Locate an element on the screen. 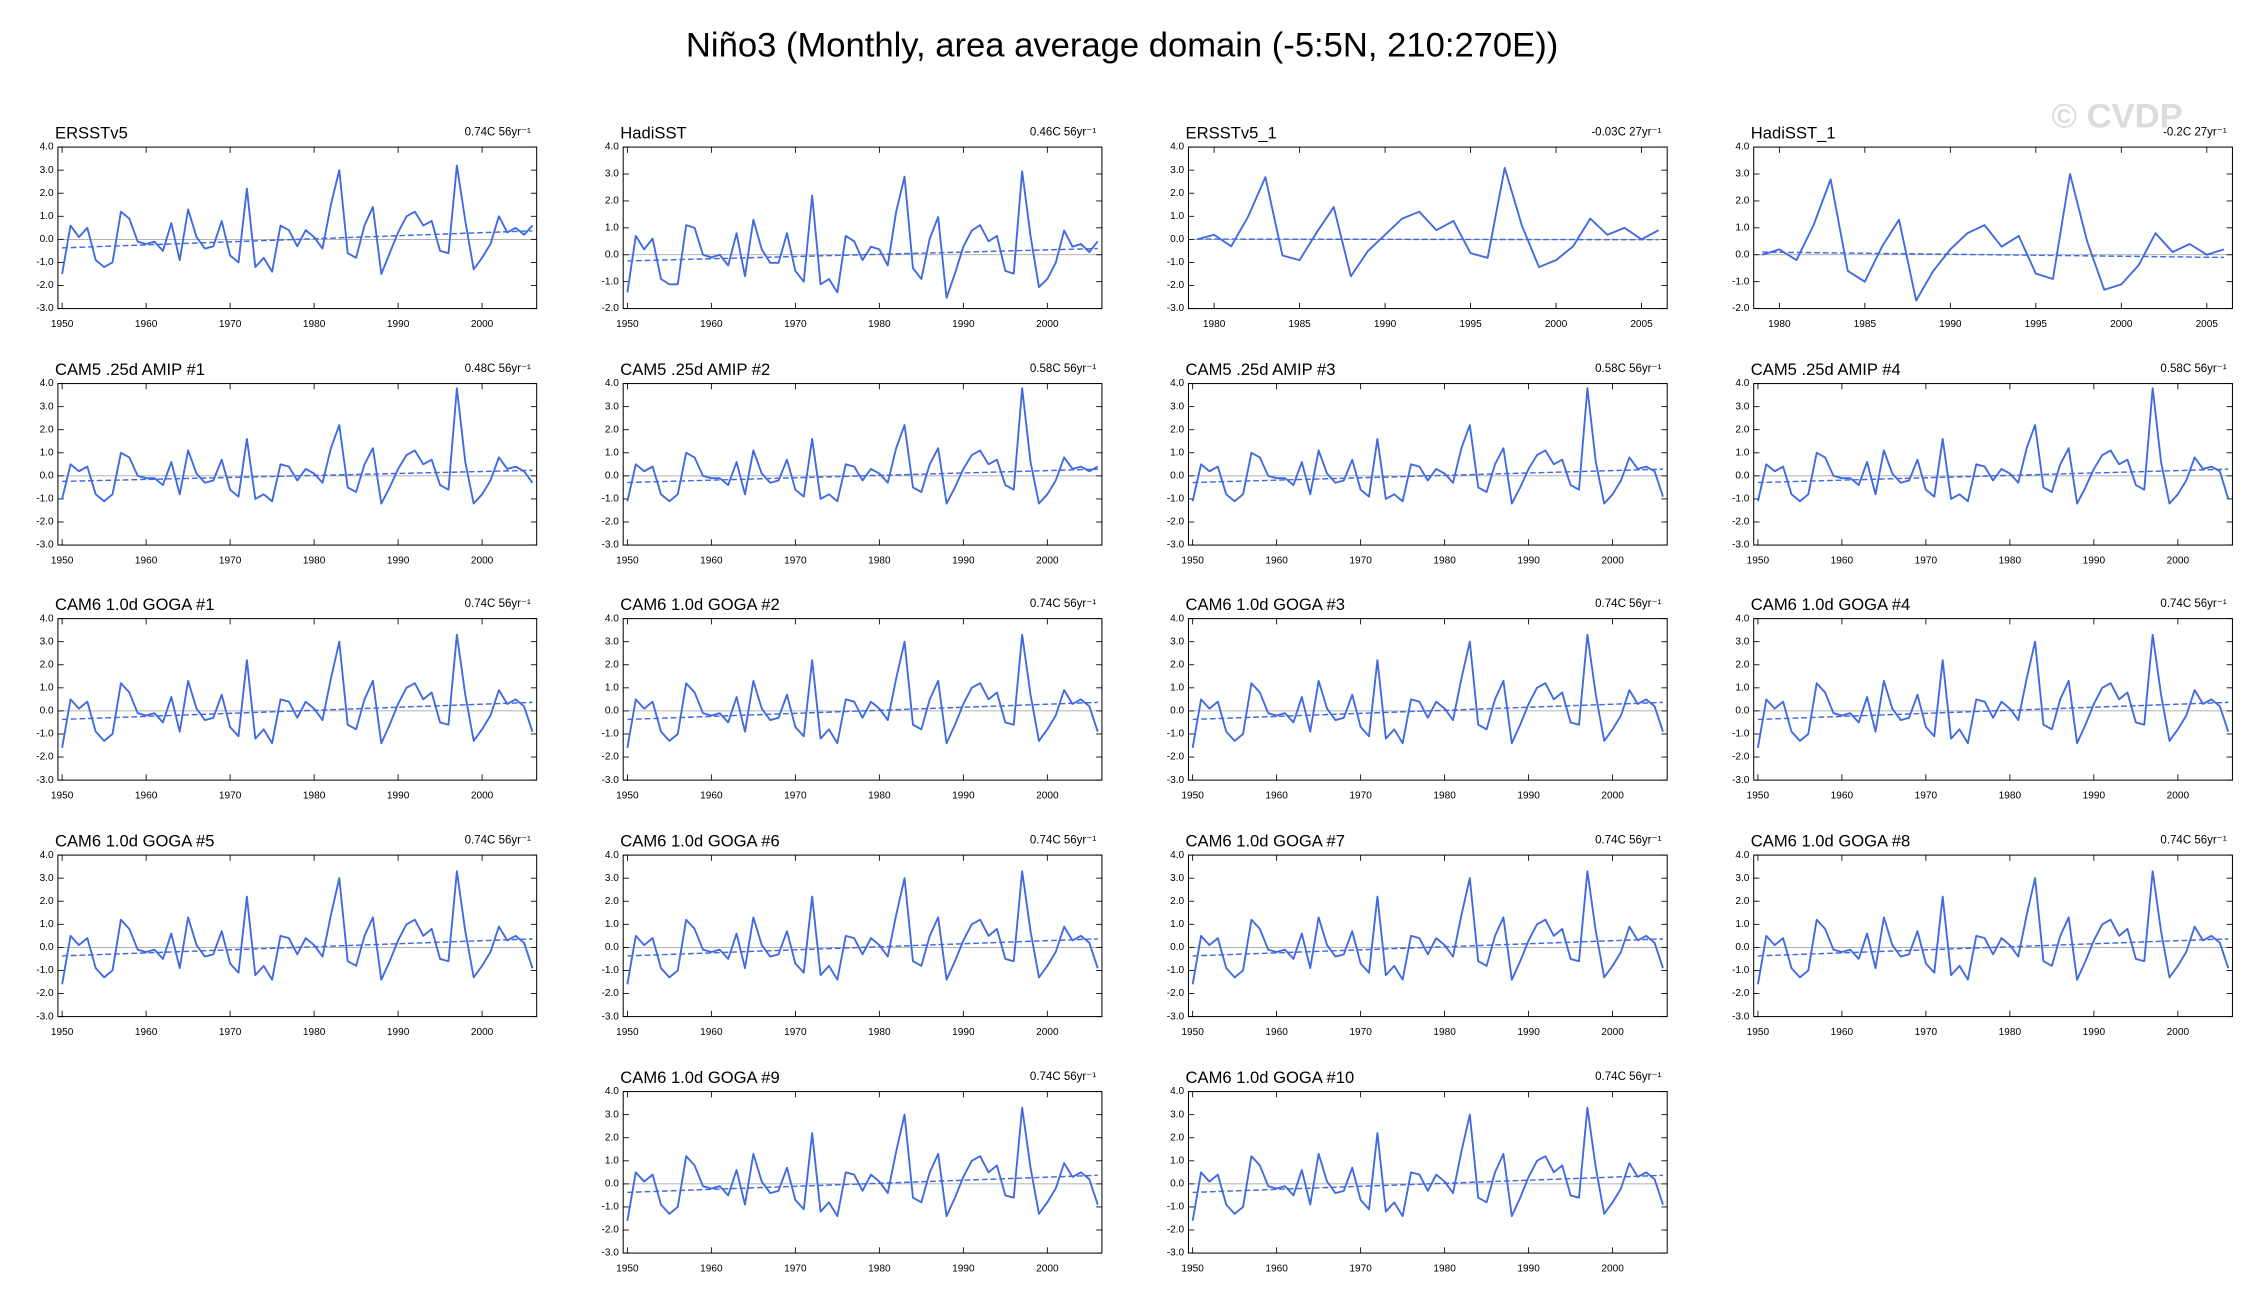 The image size is (2250, 1305). x-tick-label: 2005 is located at coordinates (1641, 324).